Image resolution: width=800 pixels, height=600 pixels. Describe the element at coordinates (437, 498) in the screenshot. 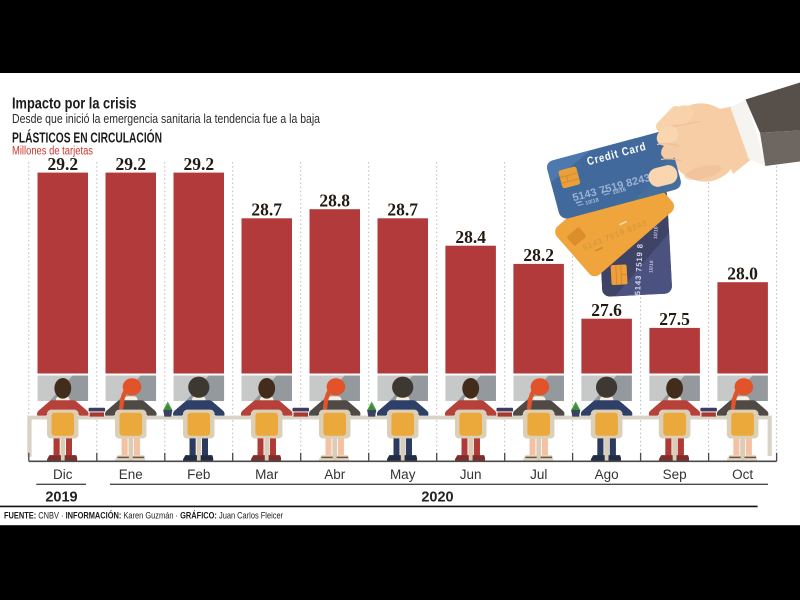

I see `svg-text: 2020` at that location.